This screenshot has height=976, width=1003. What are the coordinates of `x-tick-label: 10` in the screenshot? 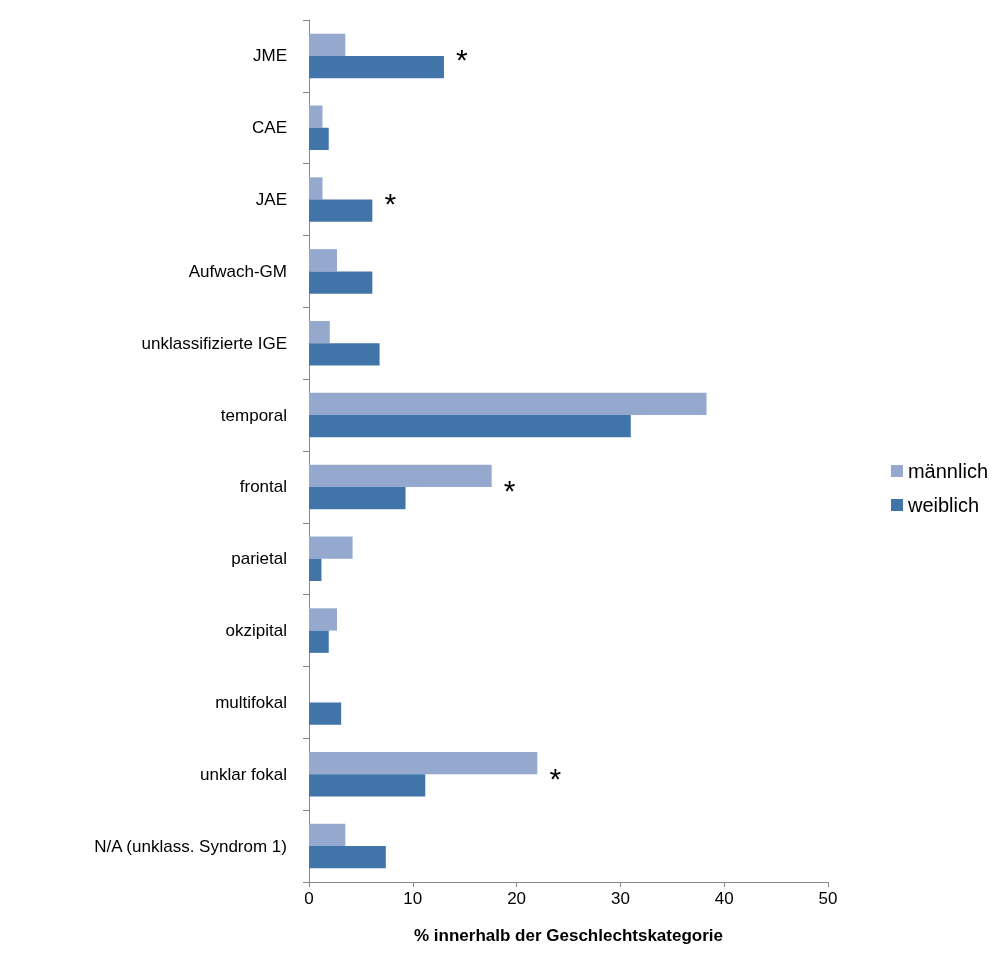 It's located at (413, 898).